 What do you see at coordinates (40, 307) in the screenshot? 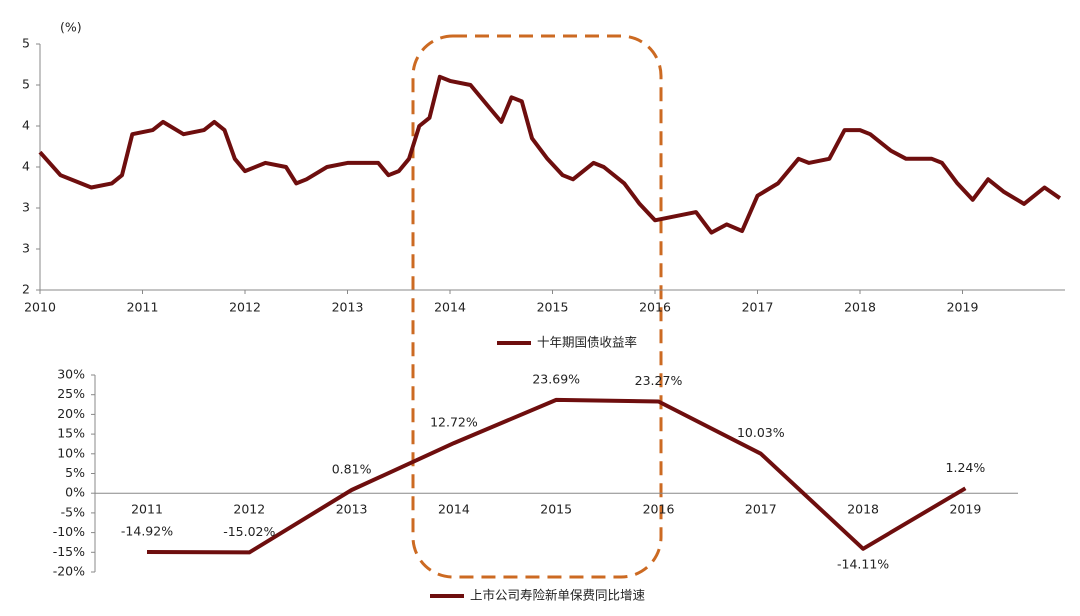
I see `x-tick-label: 2010` at bounding box center [40, 307].